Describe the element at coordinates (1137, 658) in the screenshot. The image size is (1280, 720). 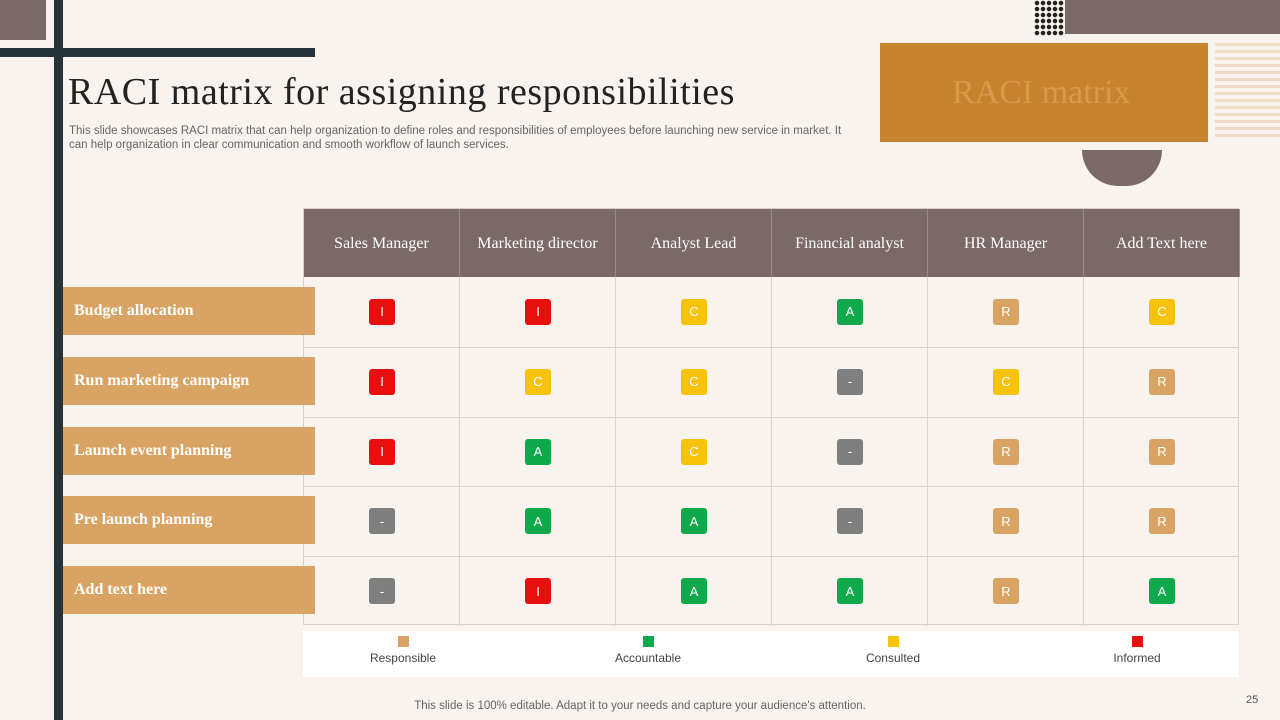
I see `legend-label: Informed` at that location.